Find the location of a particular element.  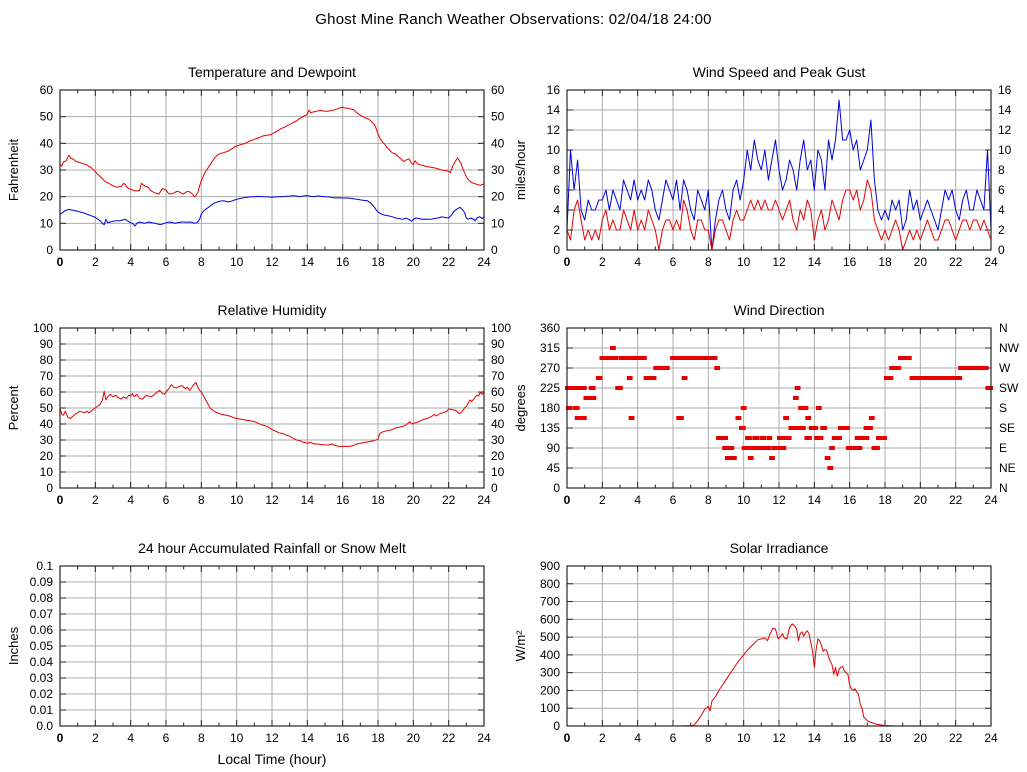

svg-text: 80 is located at coordinates (498, 360).